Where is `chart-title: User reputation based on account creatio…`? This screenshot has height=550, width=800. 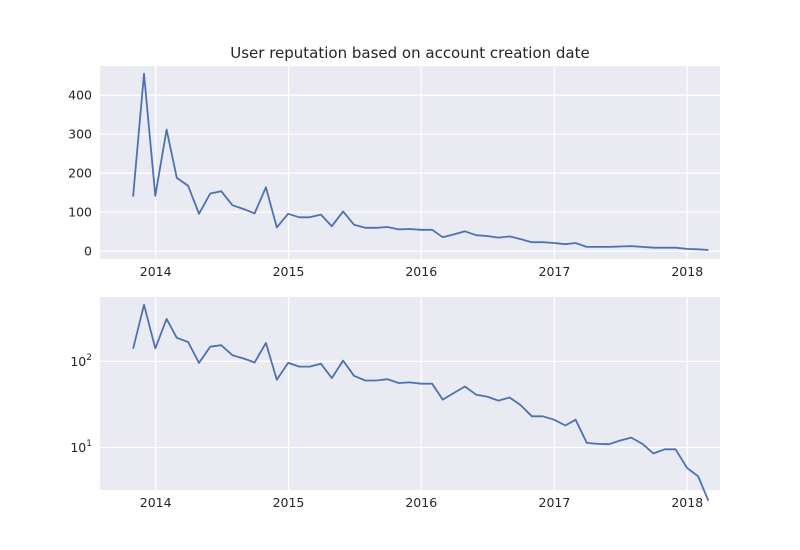
chart-title: User reputation based on account creatio… is located at coordinates (409, 53).